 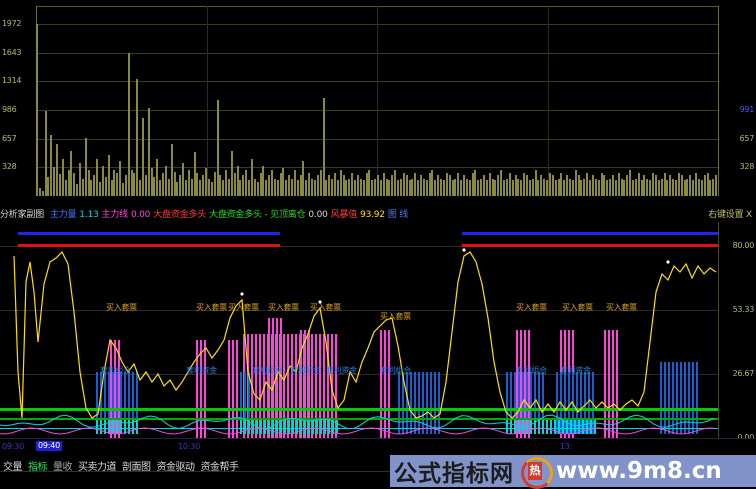 What do you see at coordinates (718, 330) in the screenshot?
I see `main-right-axis-line` at bounding box center [718, 330].